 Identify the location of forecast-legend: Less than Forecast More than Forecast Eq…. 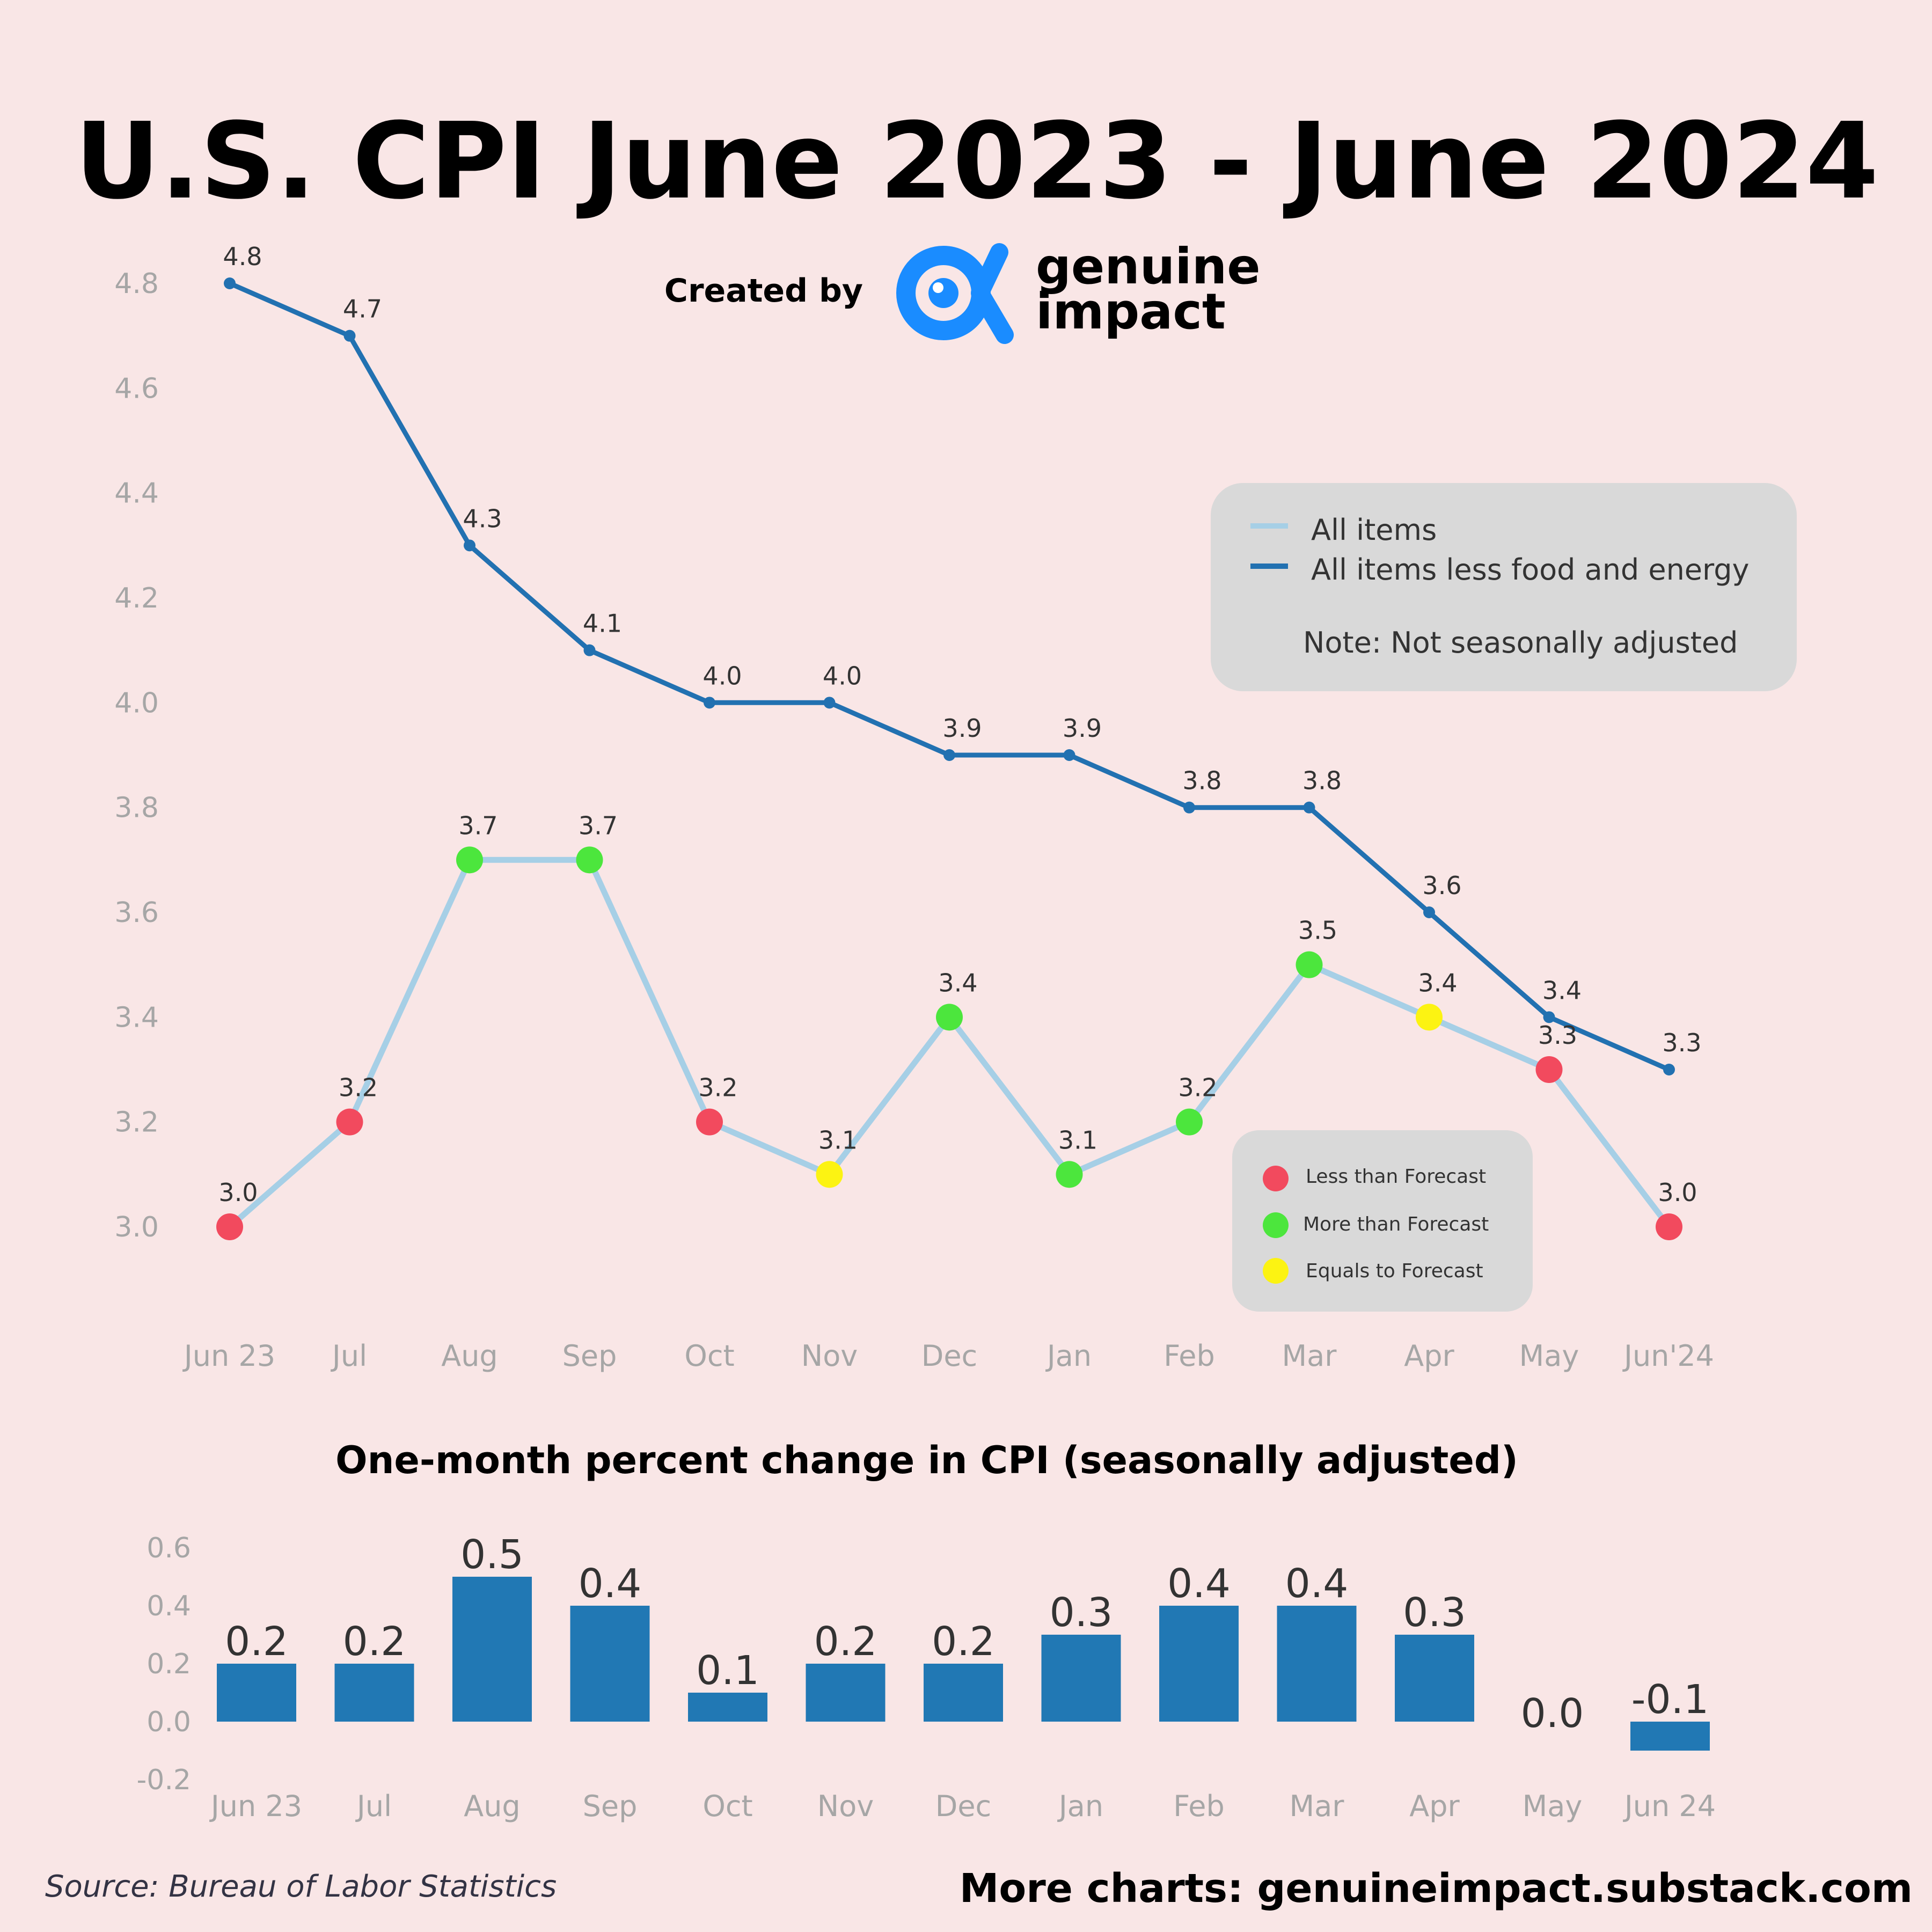
(1382, 1221).